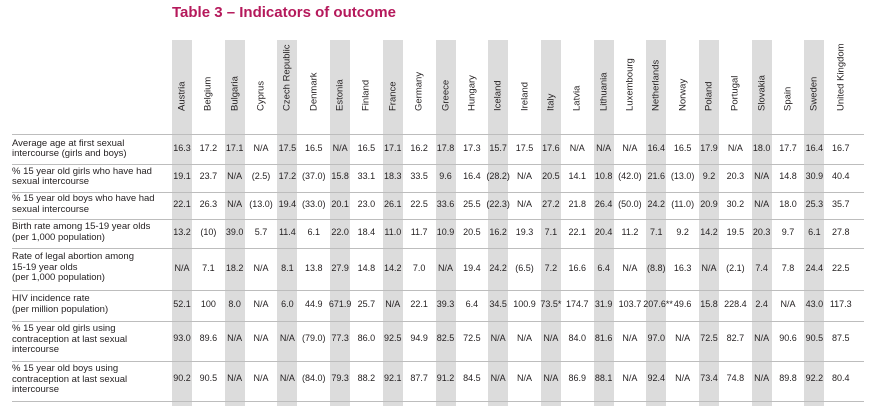  What do you see at coordinates (814, 93) in the screenshot?
I see `column-header-label: Sweden` at bounding box center [814, 93].